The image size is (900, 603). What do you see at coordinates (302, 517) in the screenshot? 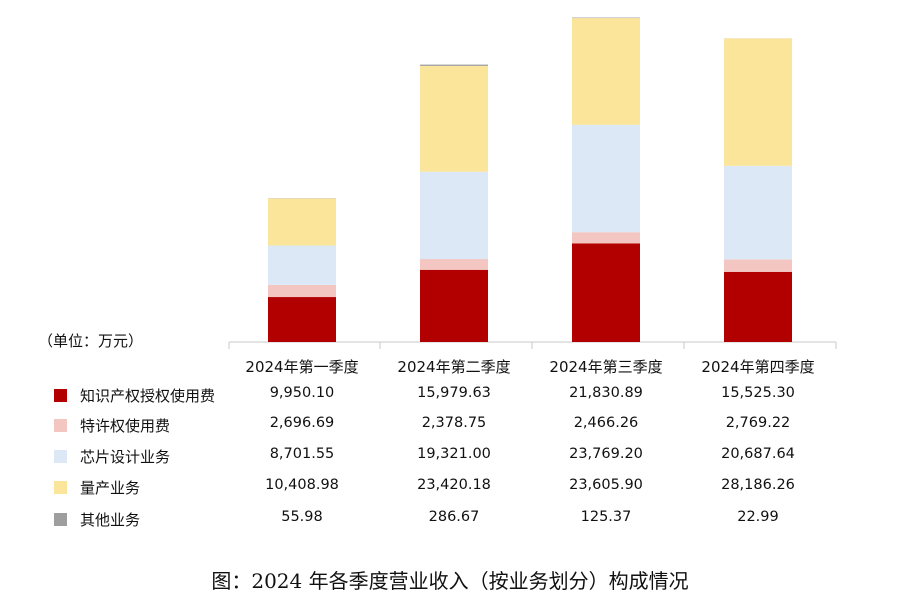
I see `table-cell: 55.98` at bounding box center [302, 517].